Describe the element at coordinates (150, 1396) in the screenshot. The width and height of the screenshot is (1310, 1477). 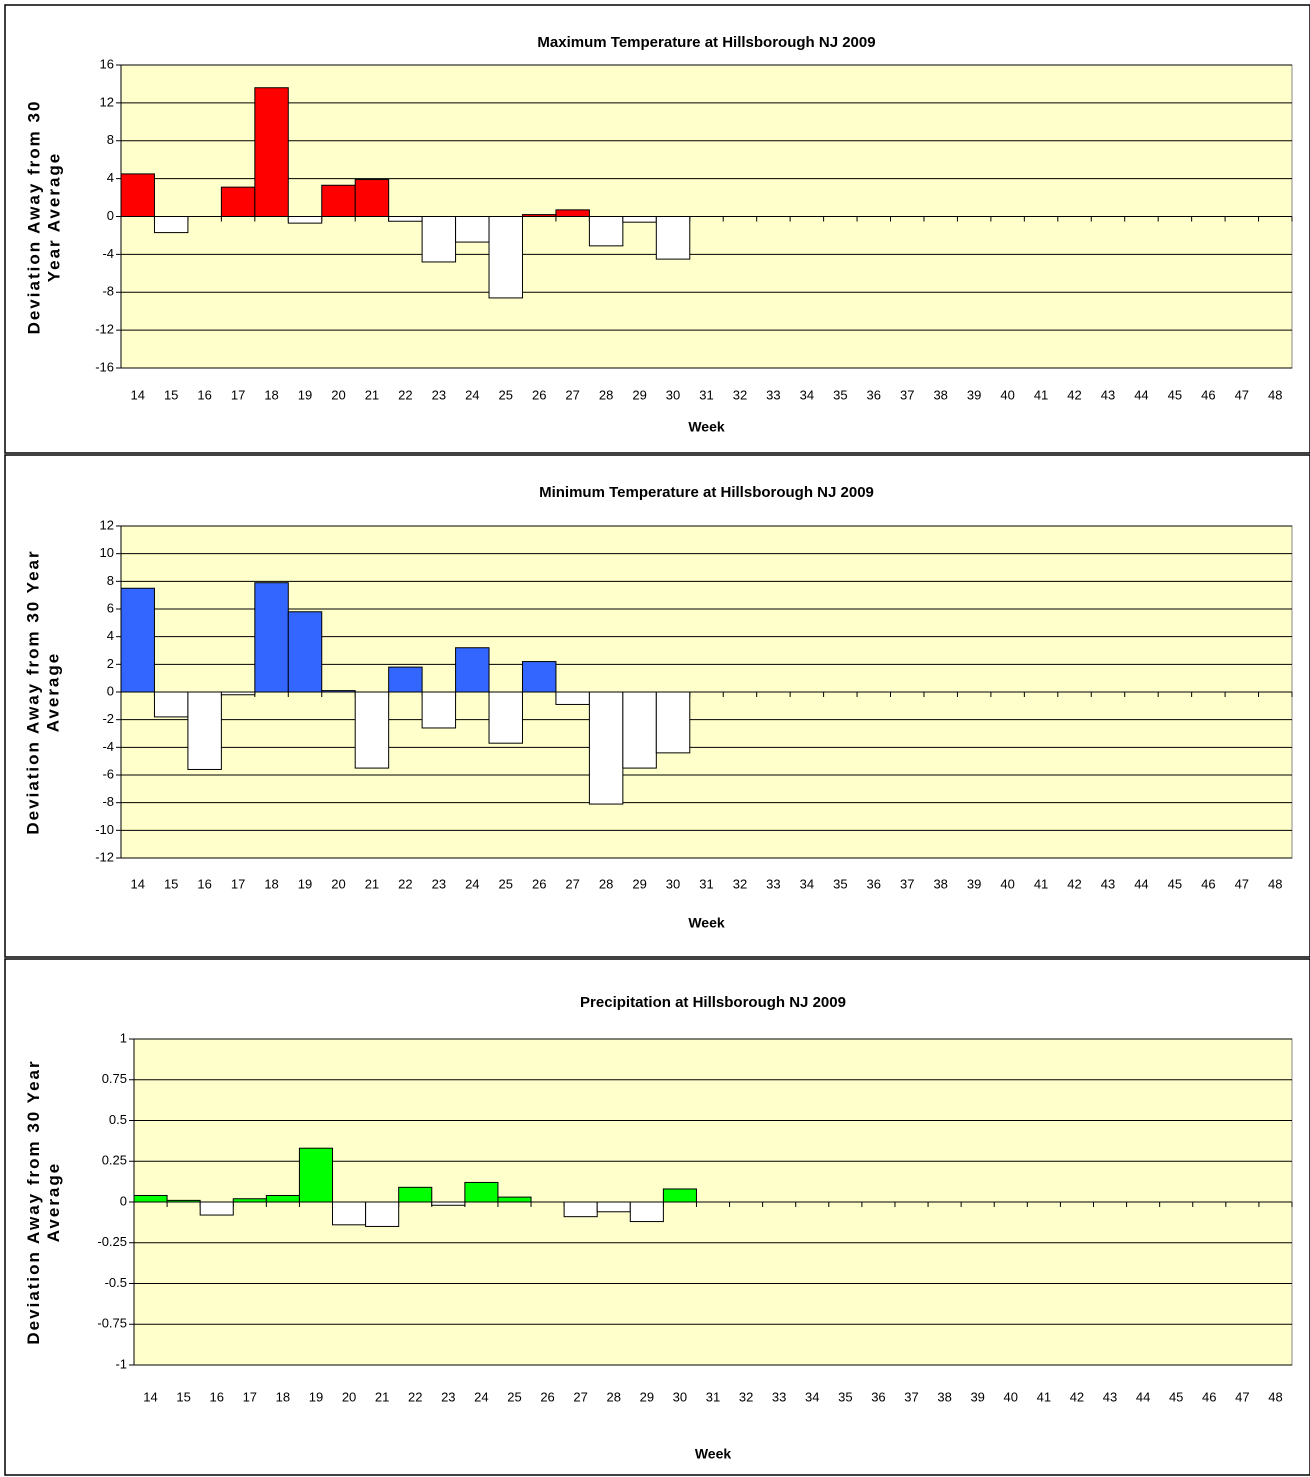
I see `x-tick-label: 14` at that location.